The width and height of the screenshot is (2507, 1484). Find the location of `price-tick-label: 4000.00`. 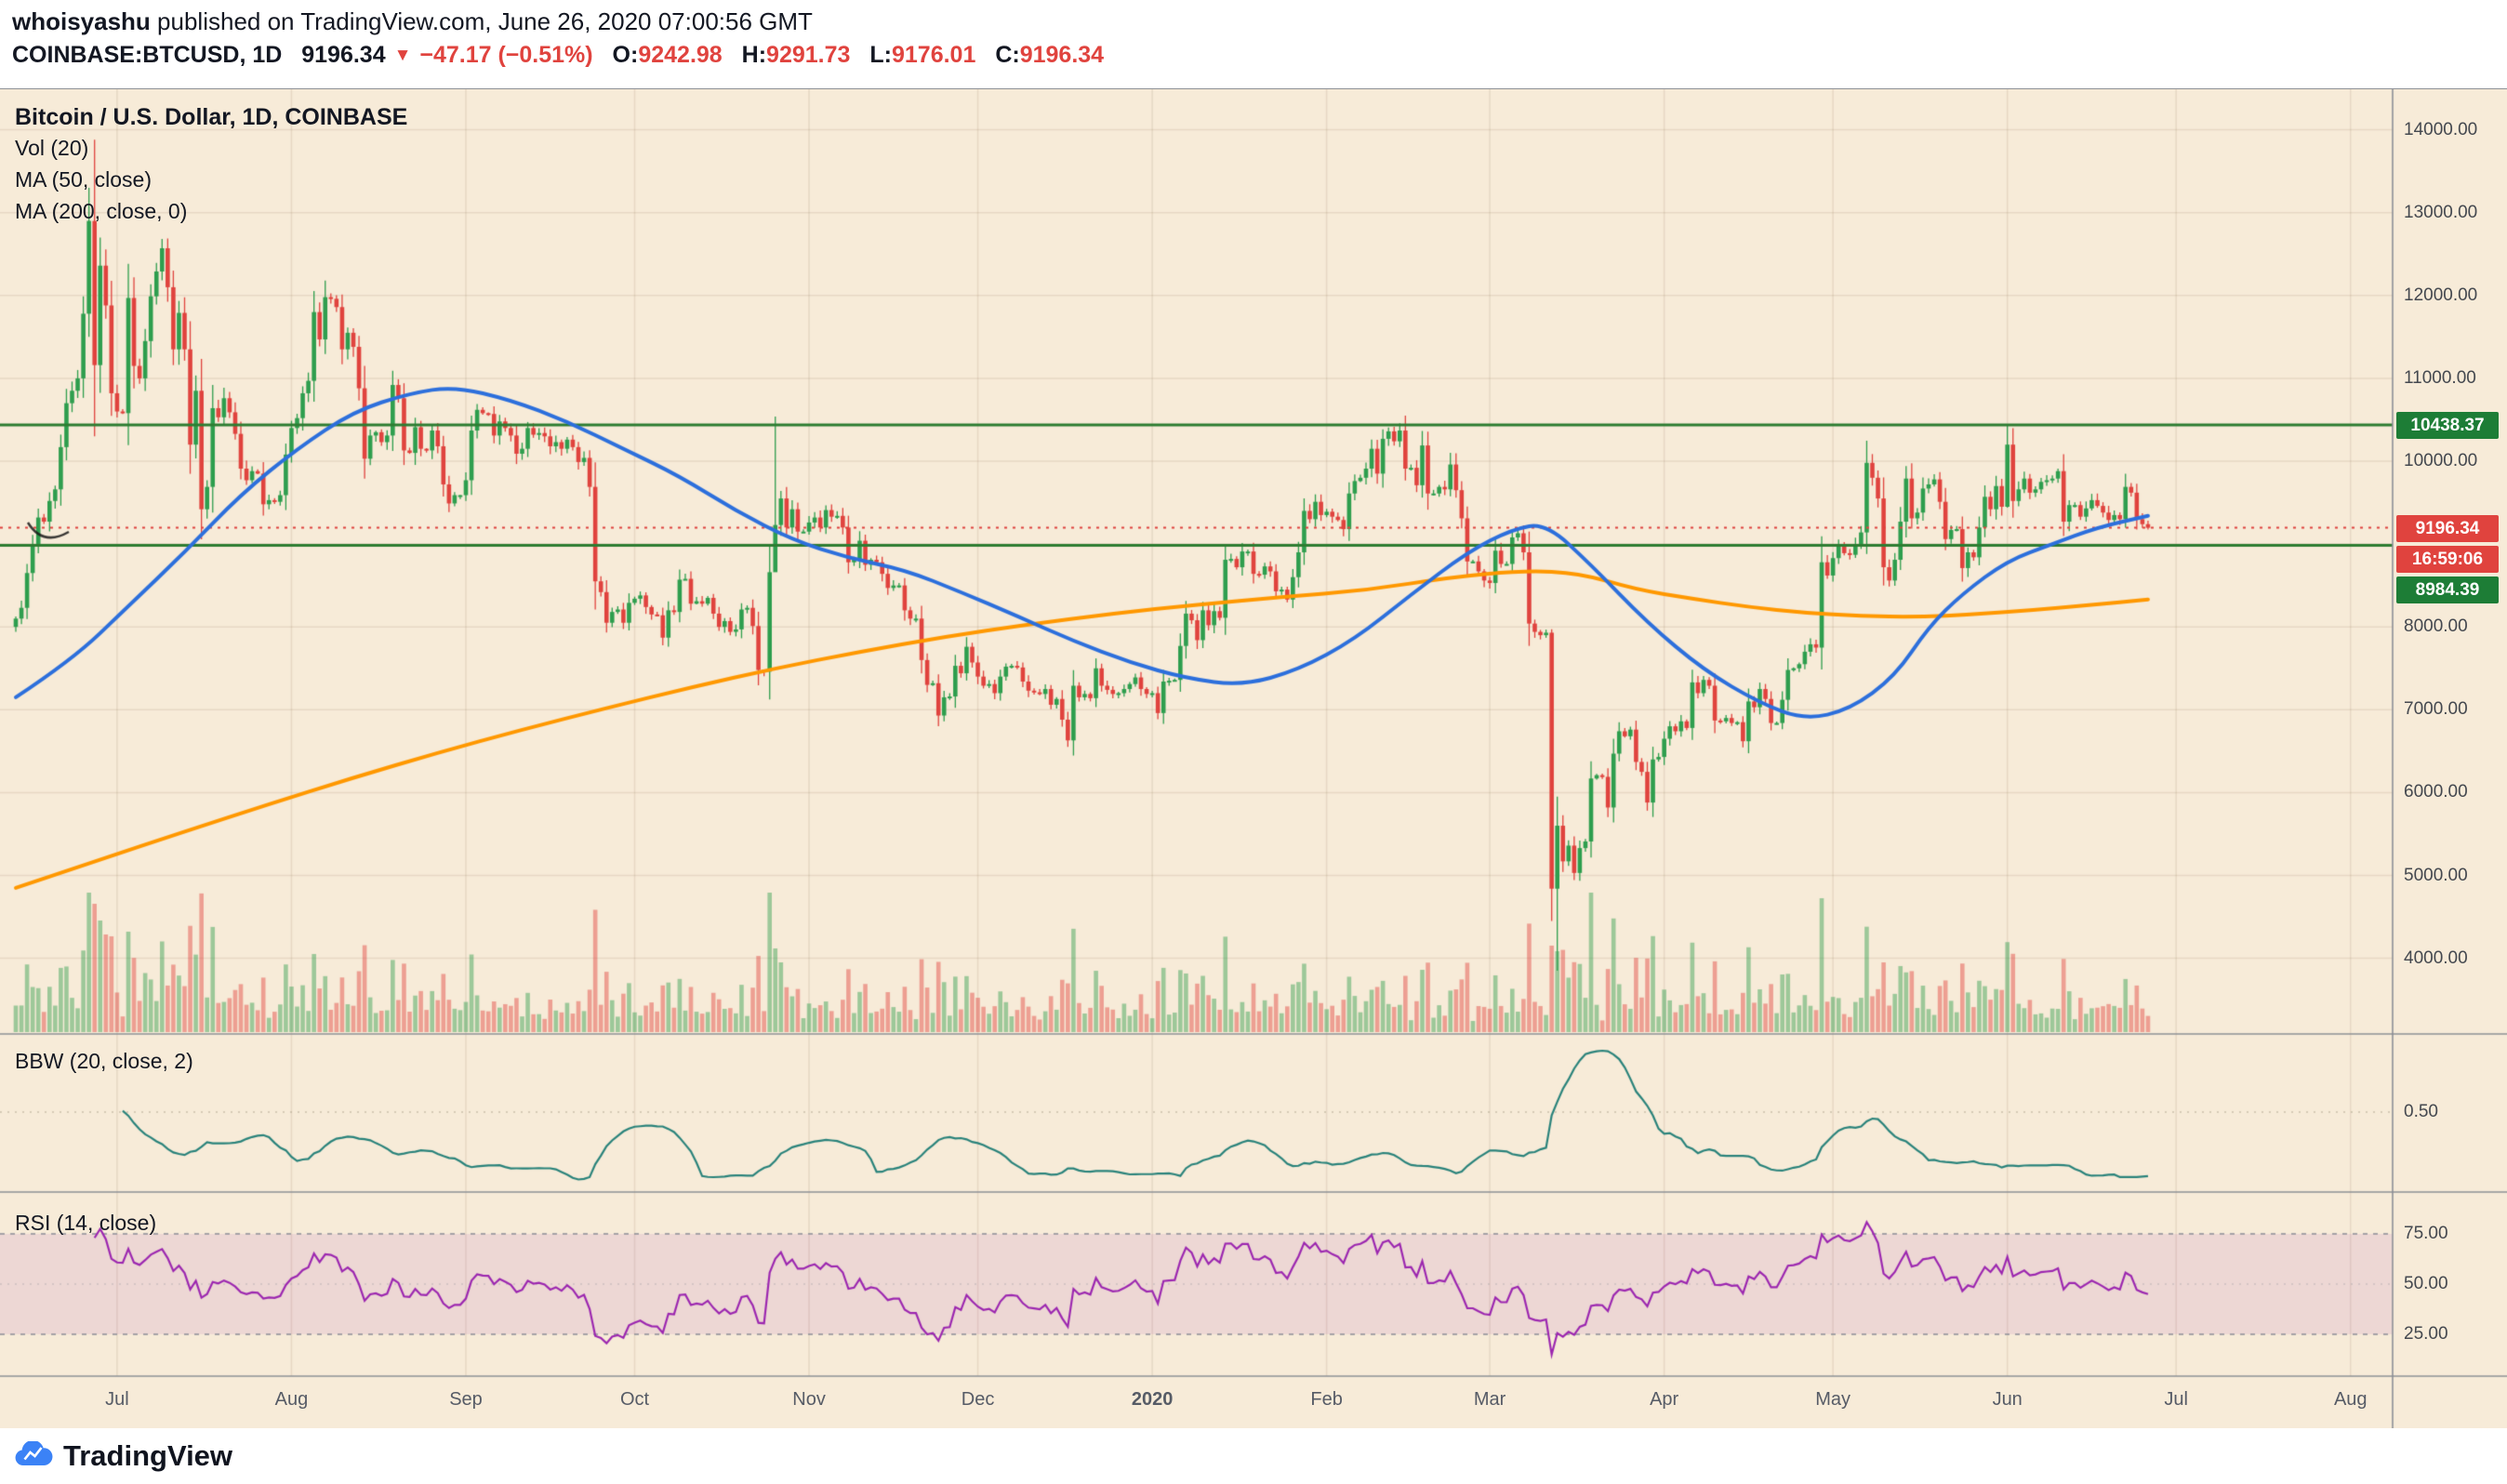

price-tick-label: 4000.00 is located at coordinates (2436, 958).